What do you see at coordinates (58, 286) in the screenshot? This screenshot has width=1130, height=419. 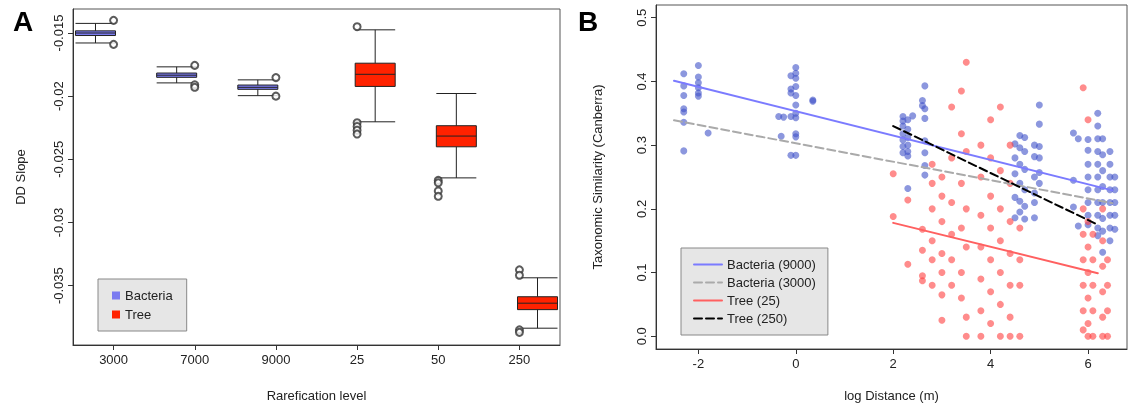 I see `y-tick-label: -0.035` at bounding box center [58, 286].